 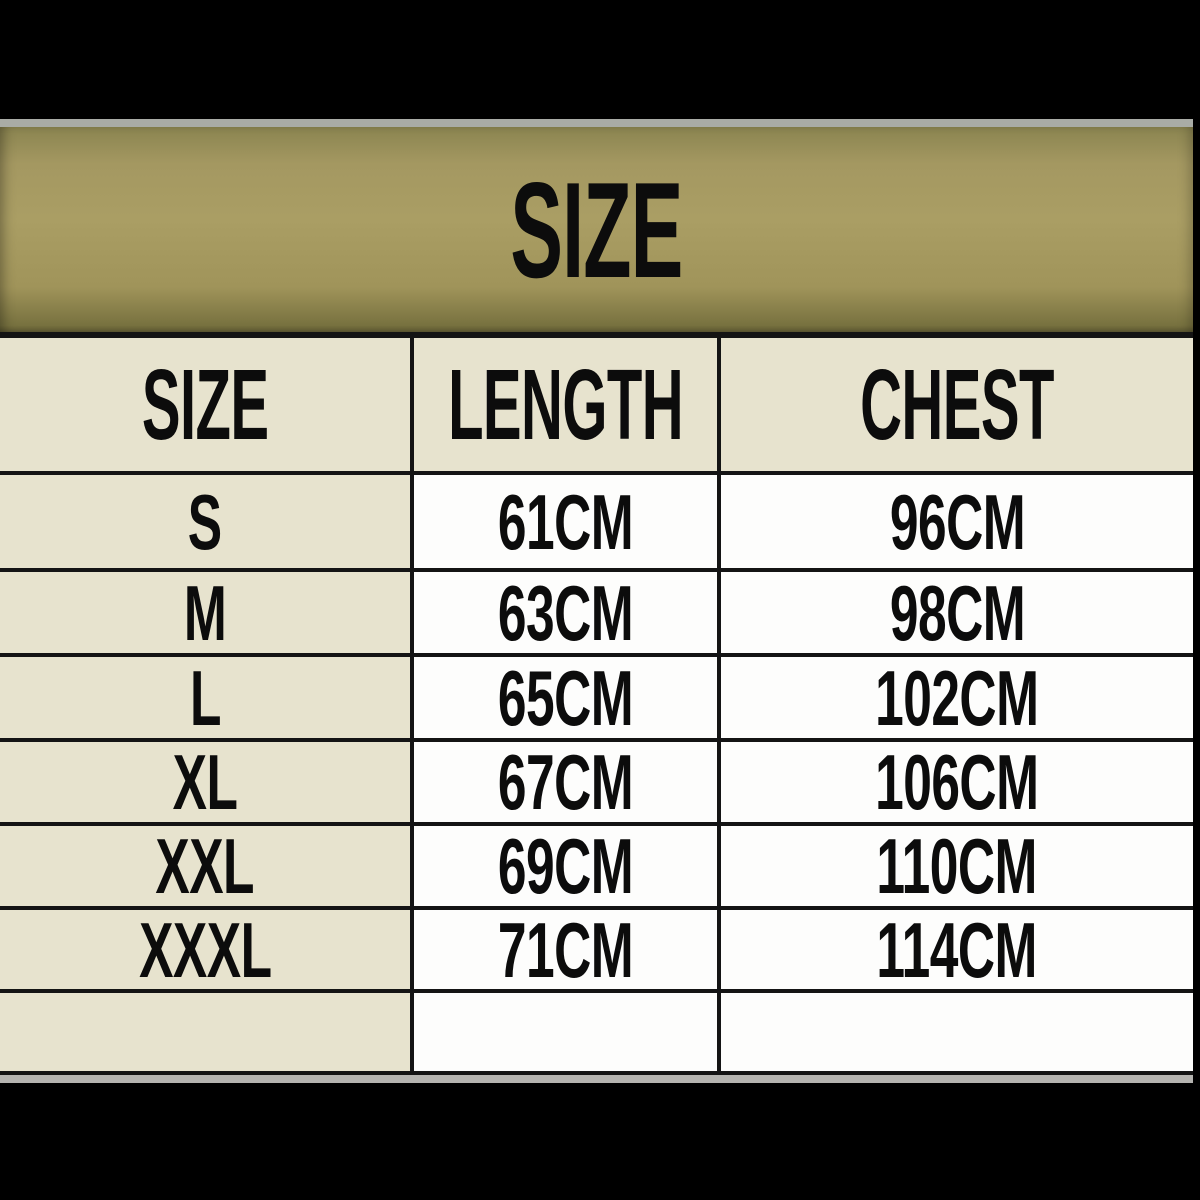 I want to click on row-m-length-cell: 63CM, so click(x=565, y=612).